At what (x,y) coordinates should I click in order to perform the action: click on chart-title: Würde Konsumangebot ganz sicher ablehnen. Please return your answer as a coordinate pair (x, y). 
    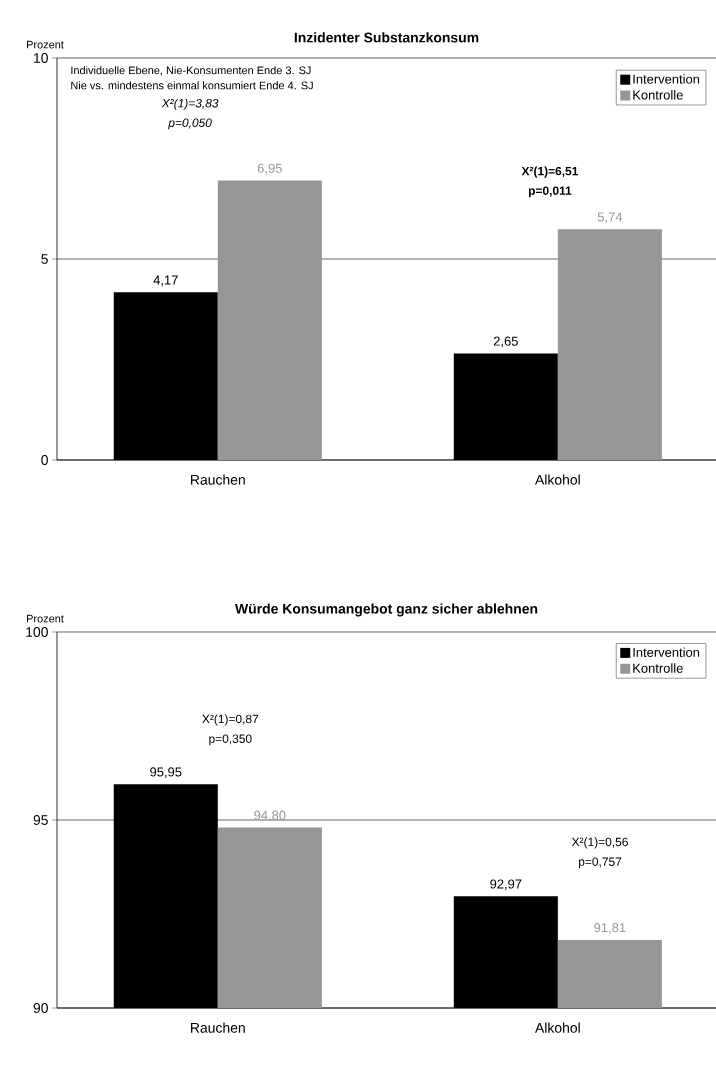
    Looking at the image, I should click on (386, 610).